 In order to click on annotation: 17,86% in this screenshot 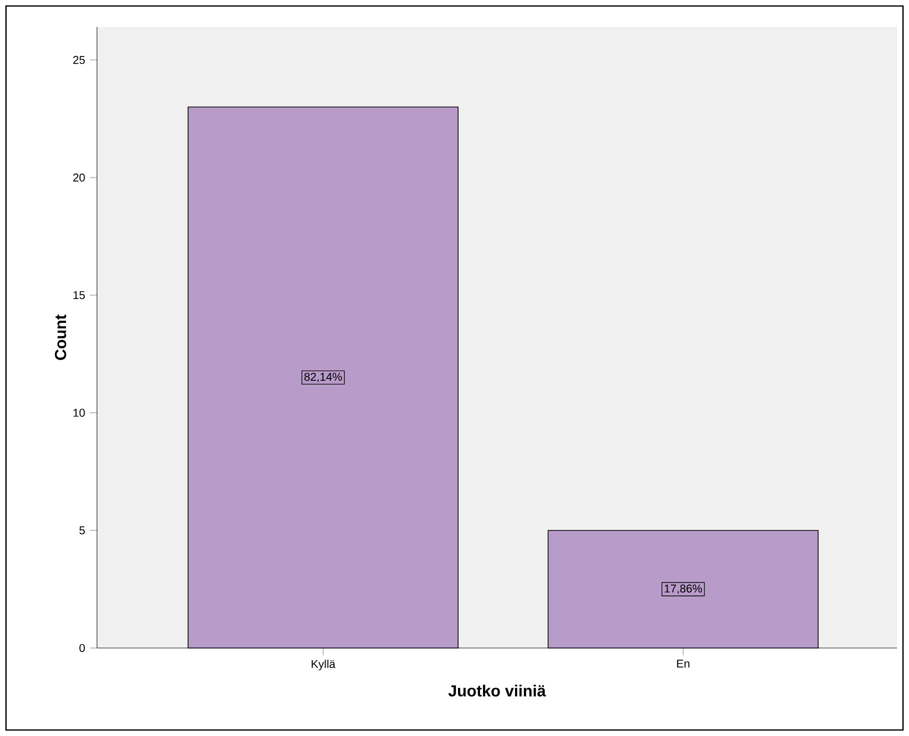, I will do `click(683, 589)`.